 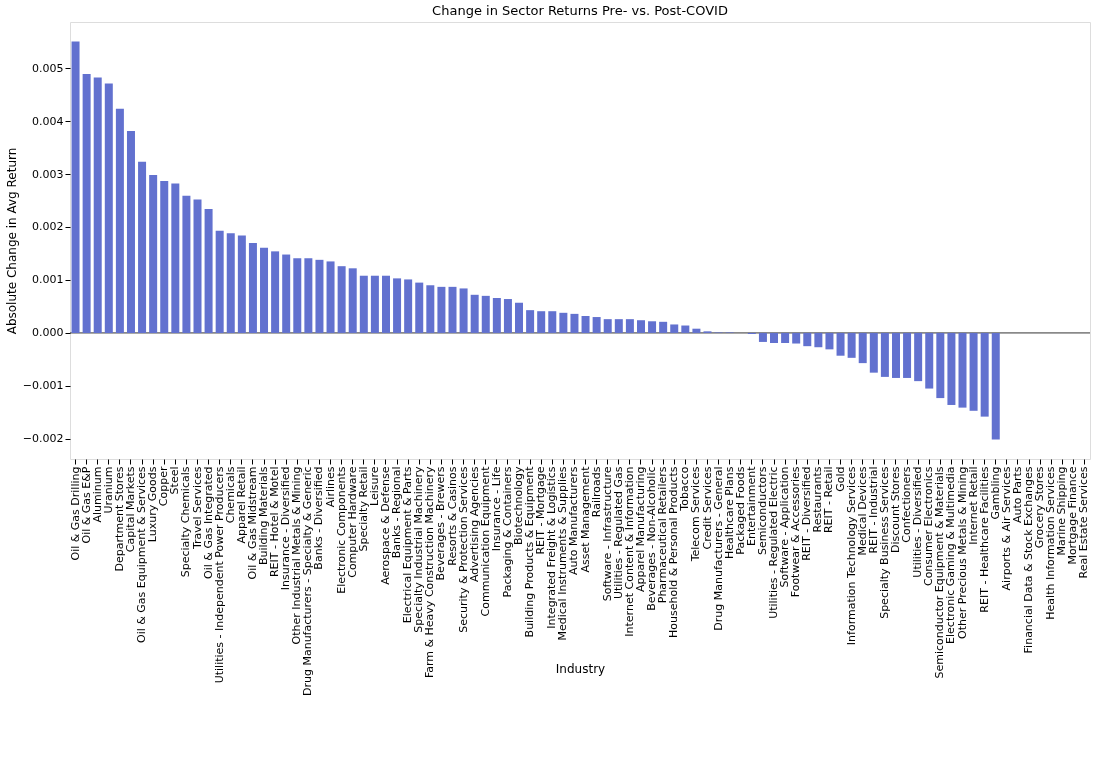 What do you see at coordinates (585, 519) in the screenshot?
I see `x-tick-label: Asset Management` at bounding box center [585, 519].